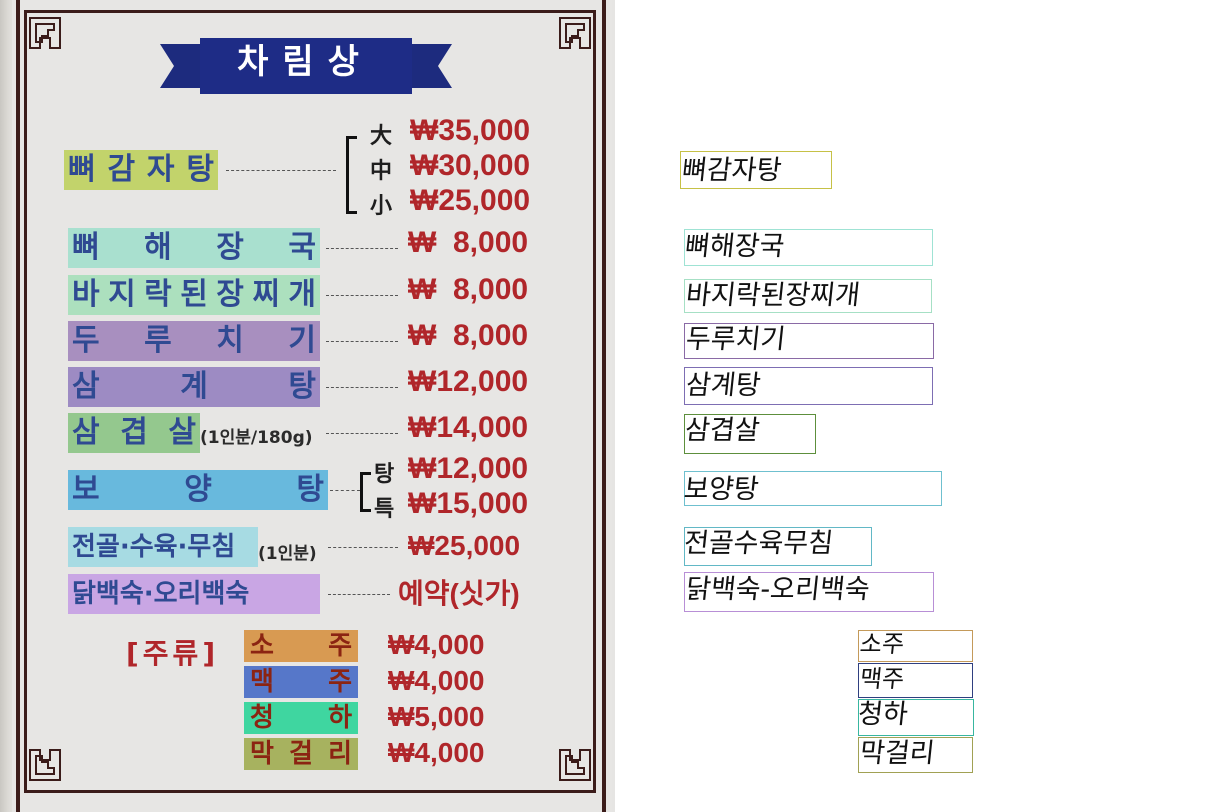 This screenshot has width=1230, height=812. I want to click on title-banner, so click(306, 66).